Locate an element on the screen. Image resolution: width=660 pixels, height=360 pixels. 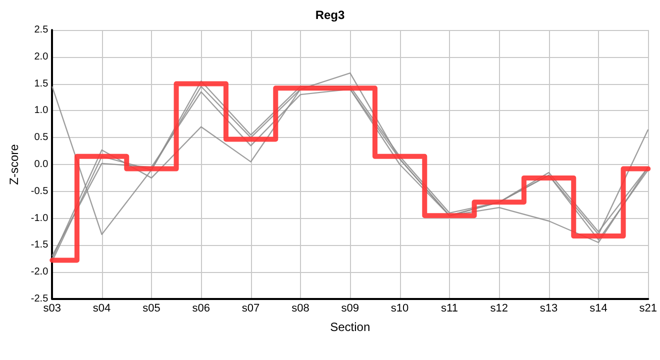
x-tick-label: s04 is located at coordinates (101, 308).